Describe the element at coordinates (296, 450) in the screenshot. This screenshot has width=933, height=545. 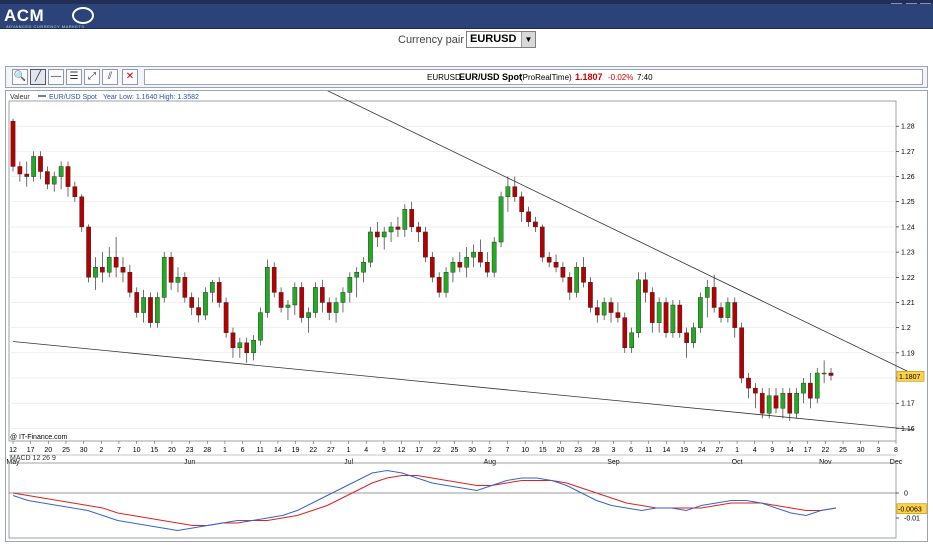
I see `x-tick-label: 19` at that location.